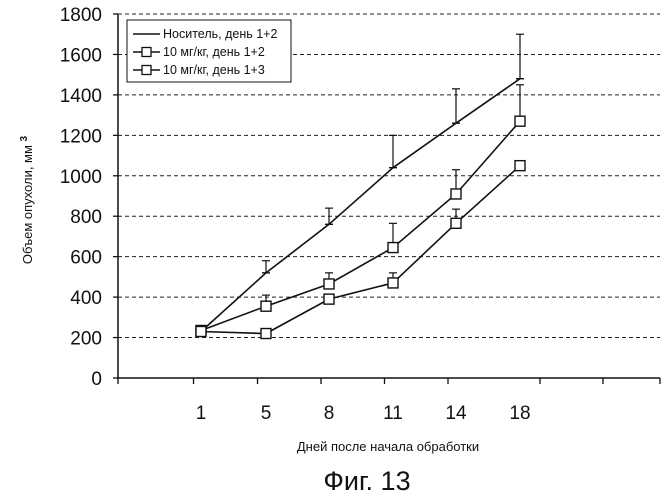  Describe the element at coordinates (96, 379) in the screenshot. I see `y-tick-label: 0` at that location.